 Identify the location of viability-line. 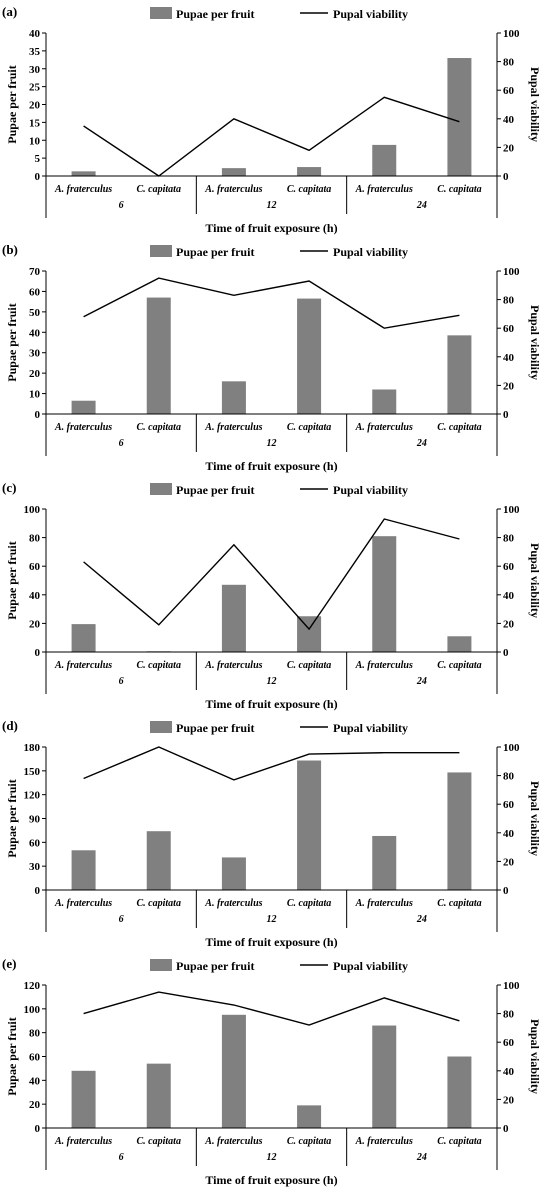
(272, 1008).